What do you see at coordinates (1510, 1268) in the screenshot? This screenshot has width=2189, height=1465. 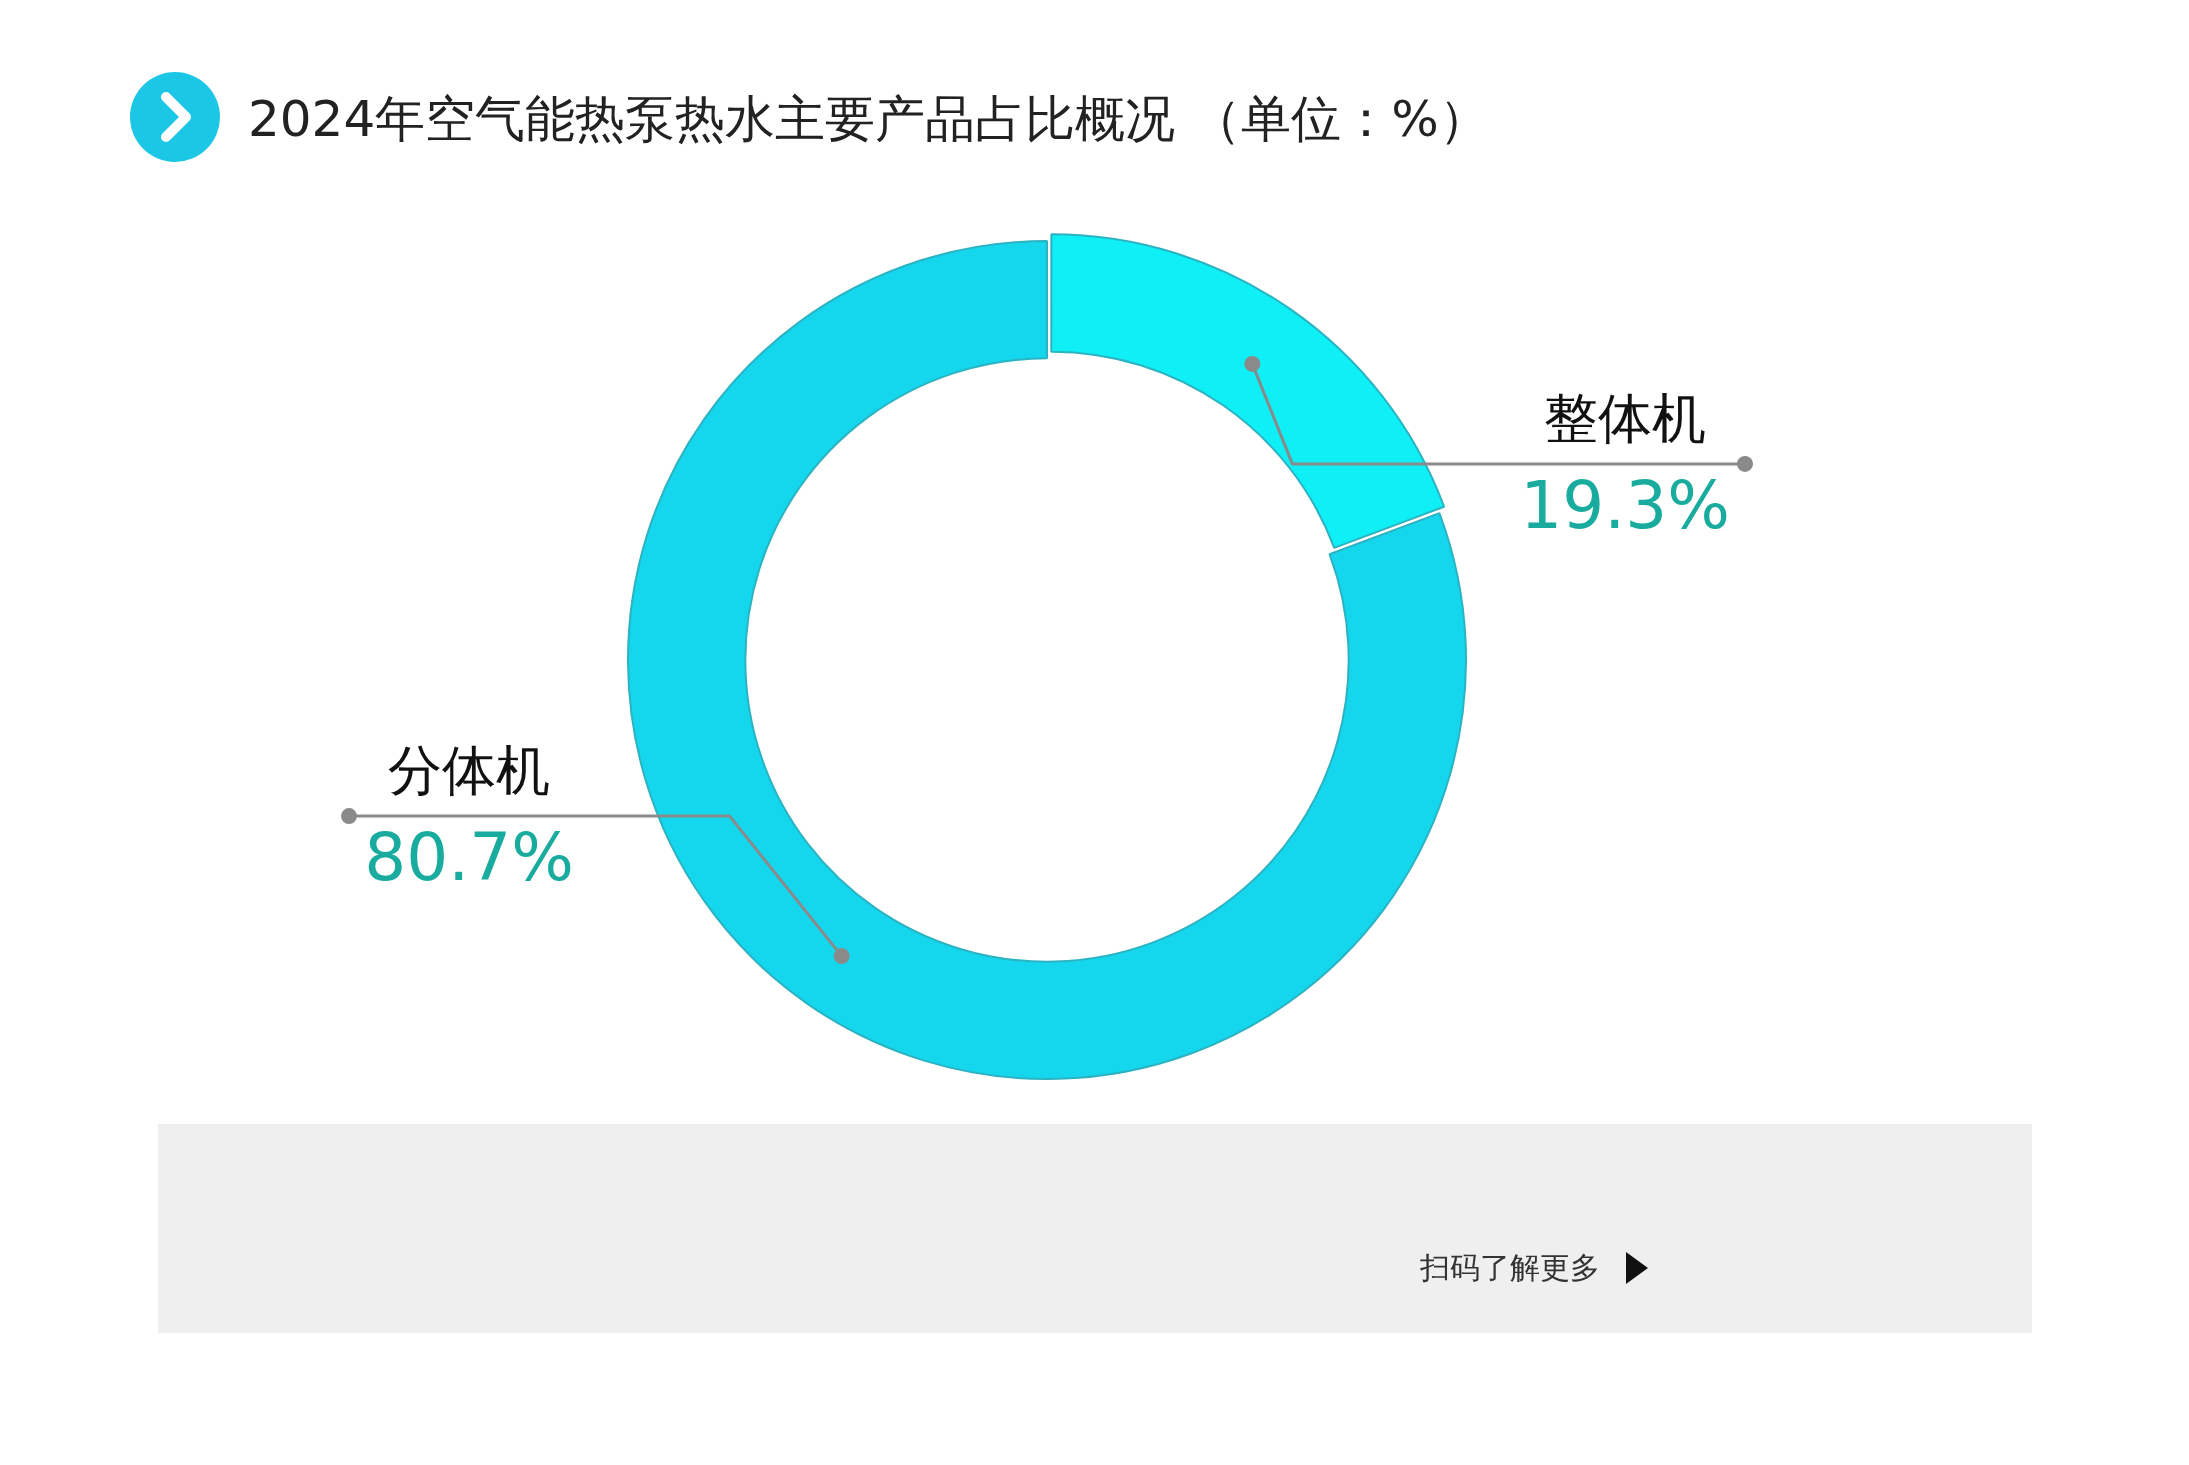 I see `text: 扫码了解更多` at bounding box center [1510, 1268].